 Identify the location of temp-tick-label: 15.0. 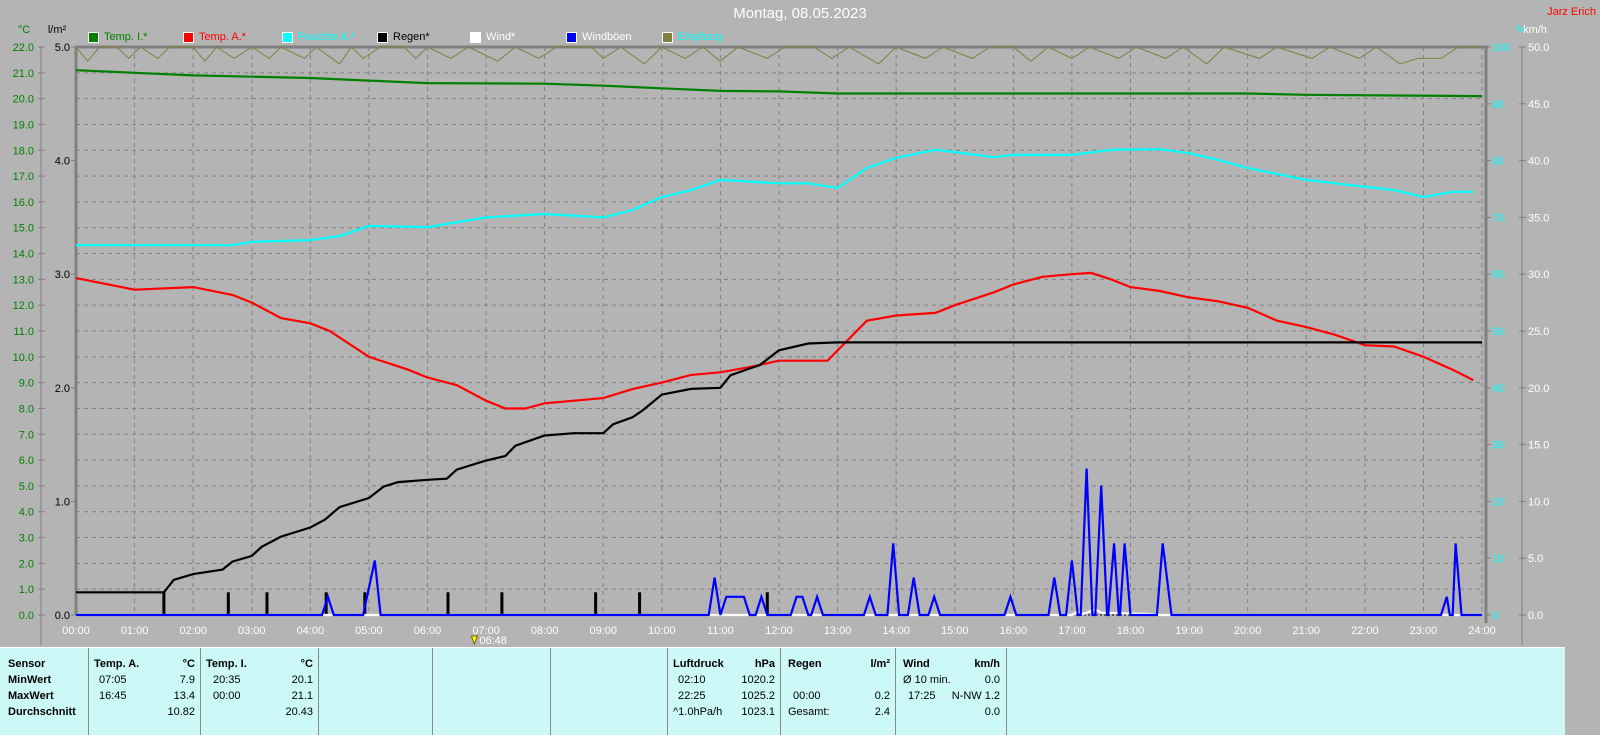
(23, 229).